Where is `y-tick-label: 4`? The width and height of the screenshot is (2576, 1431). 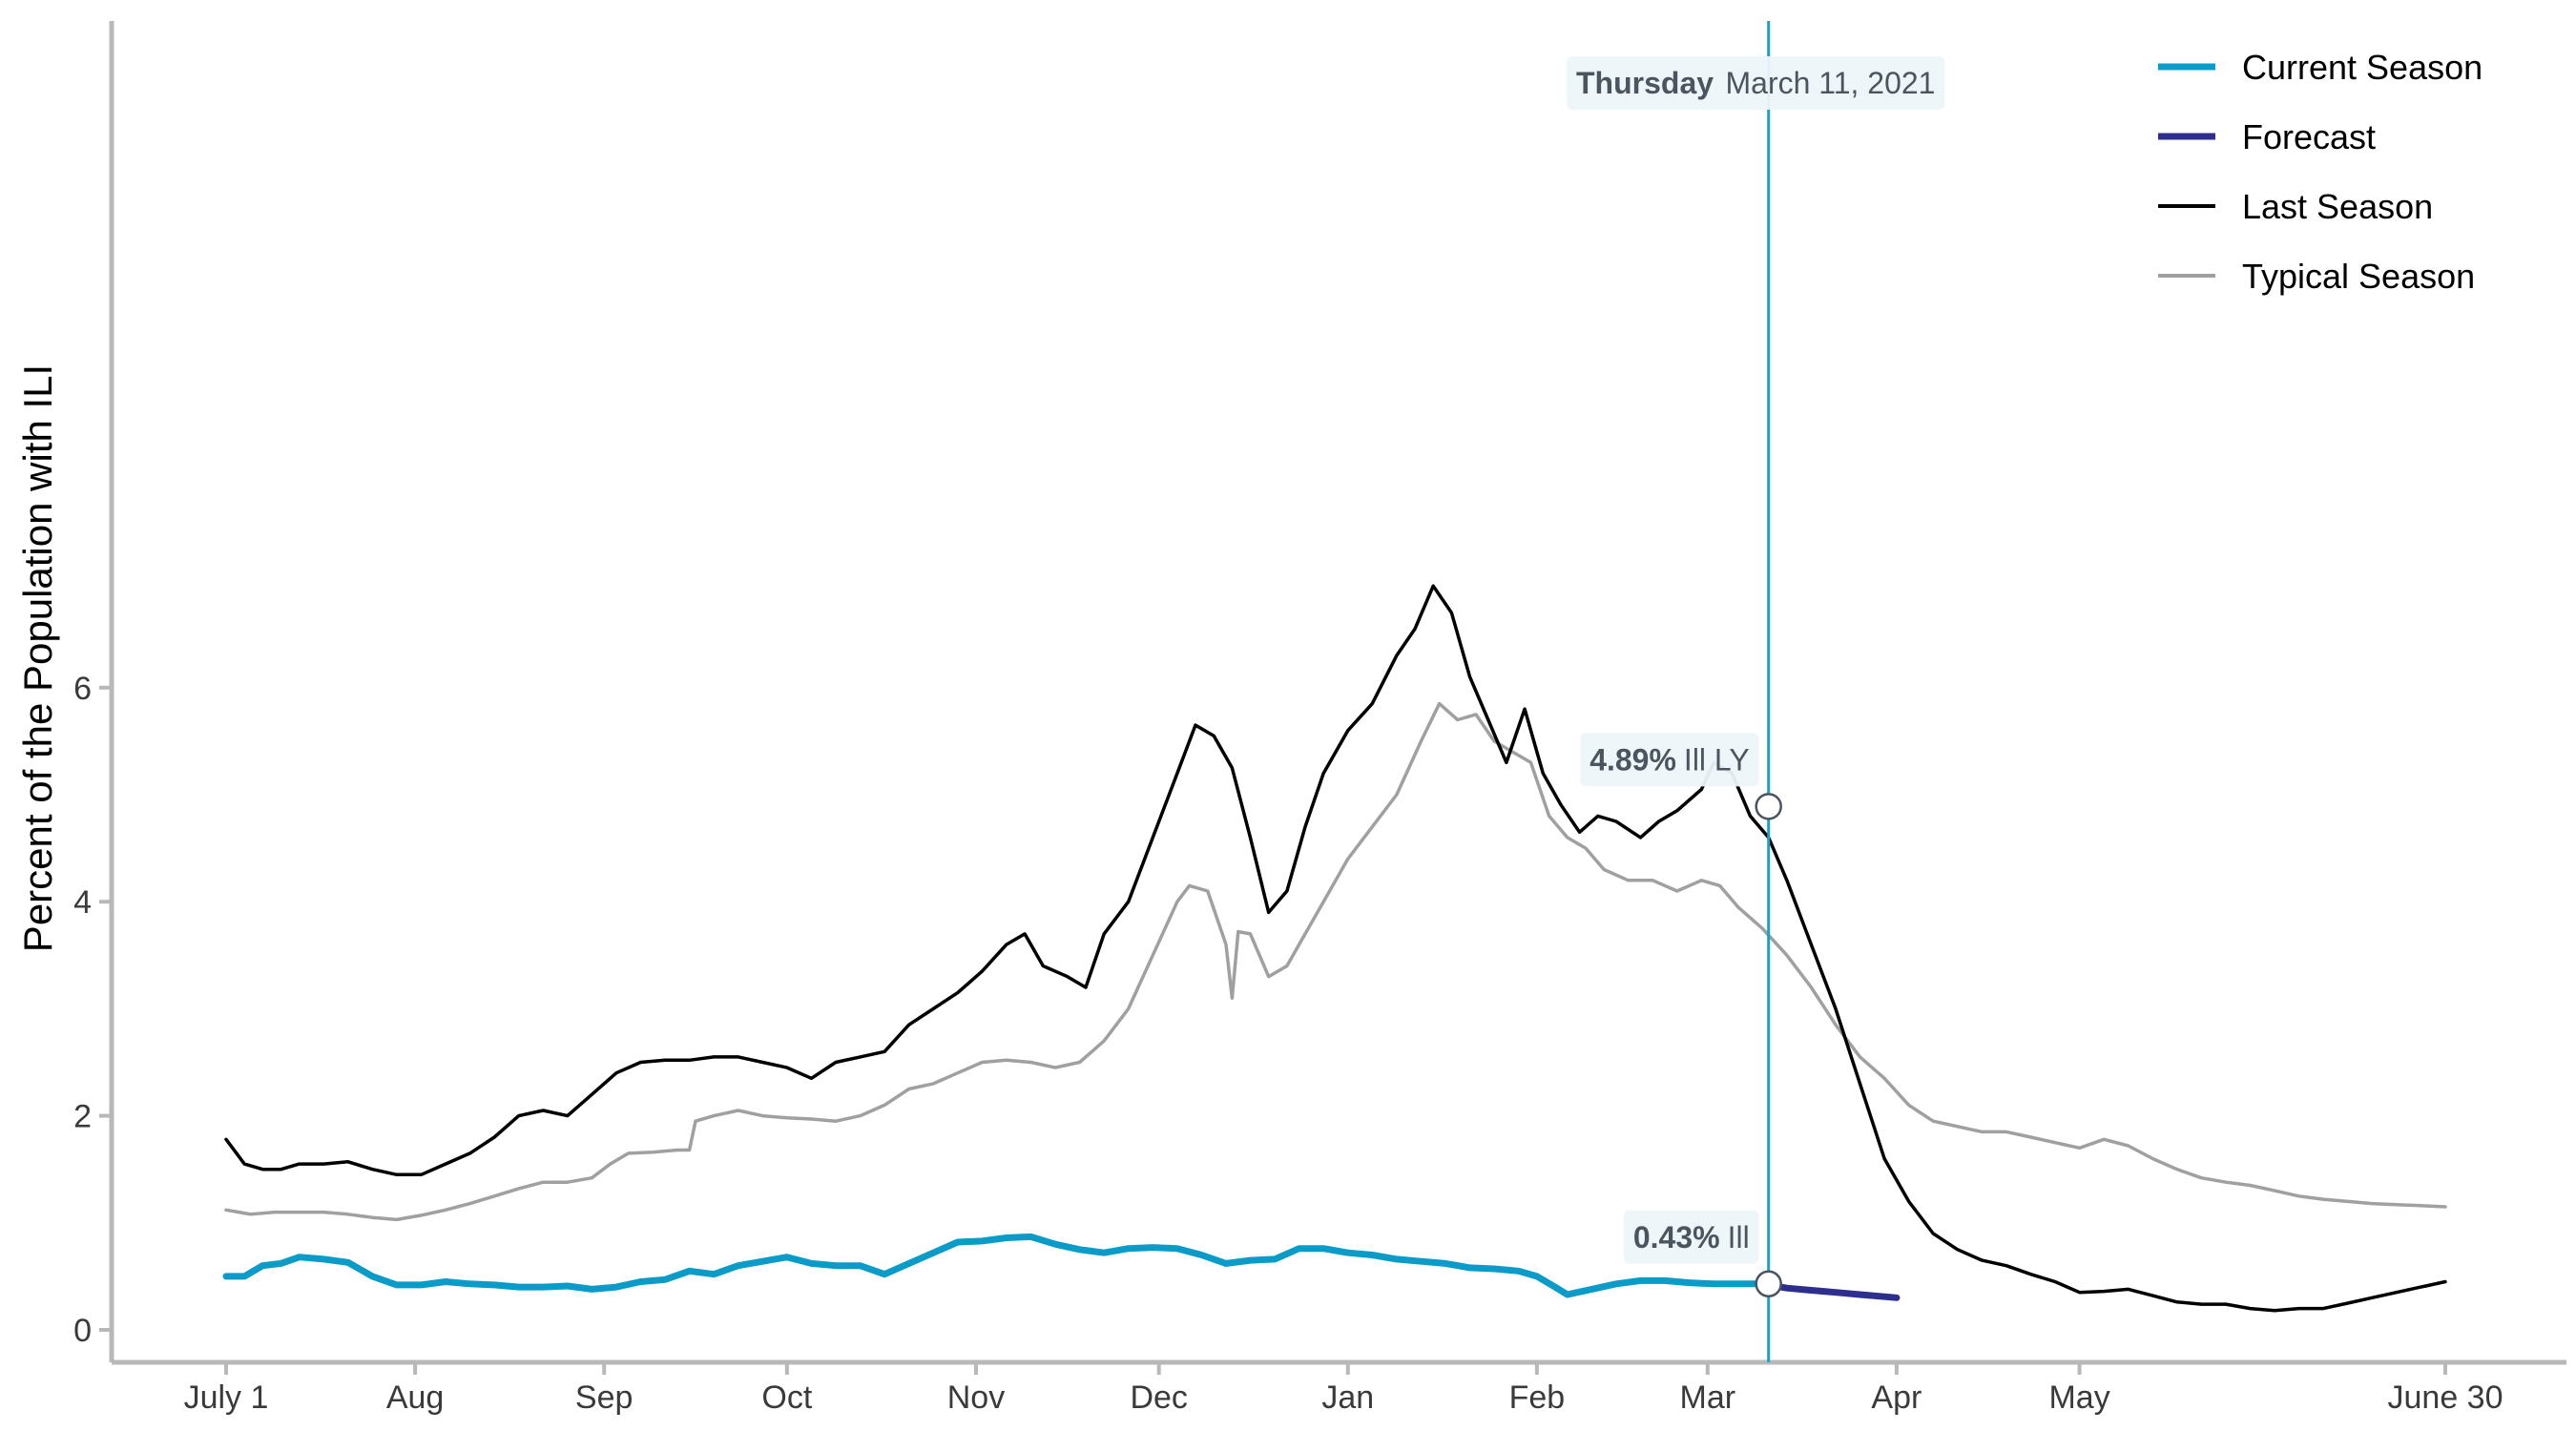
y-tick-label: 4 is located at coordinates (82, 902).